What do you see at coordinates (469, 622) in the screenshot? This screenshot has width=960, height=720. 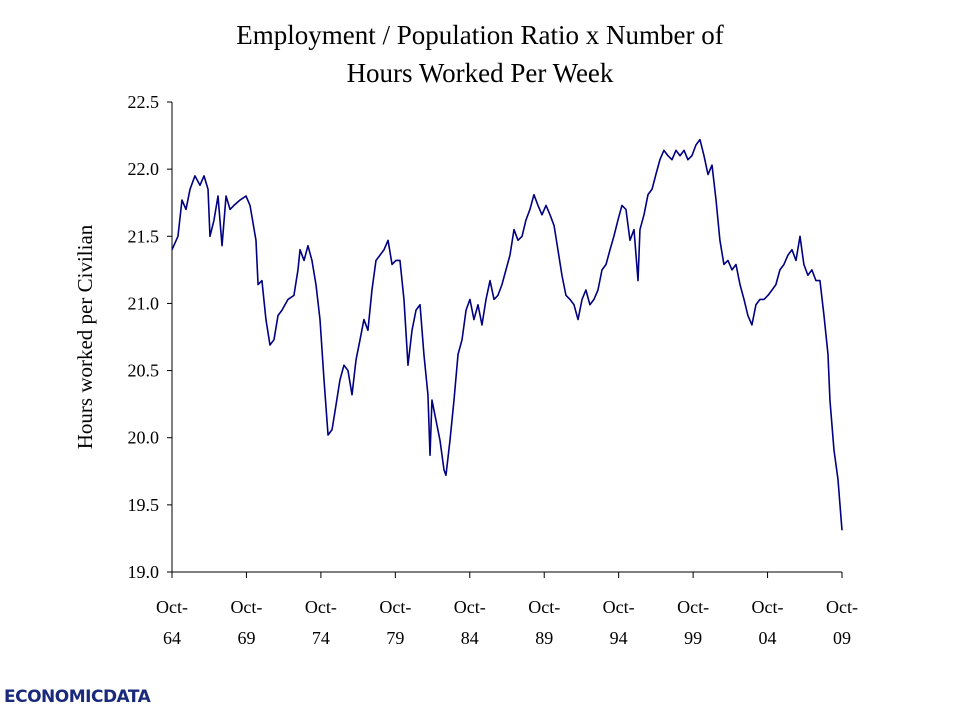 I see `x-tick-label: Oct-84` at bounding box center [469, 622].